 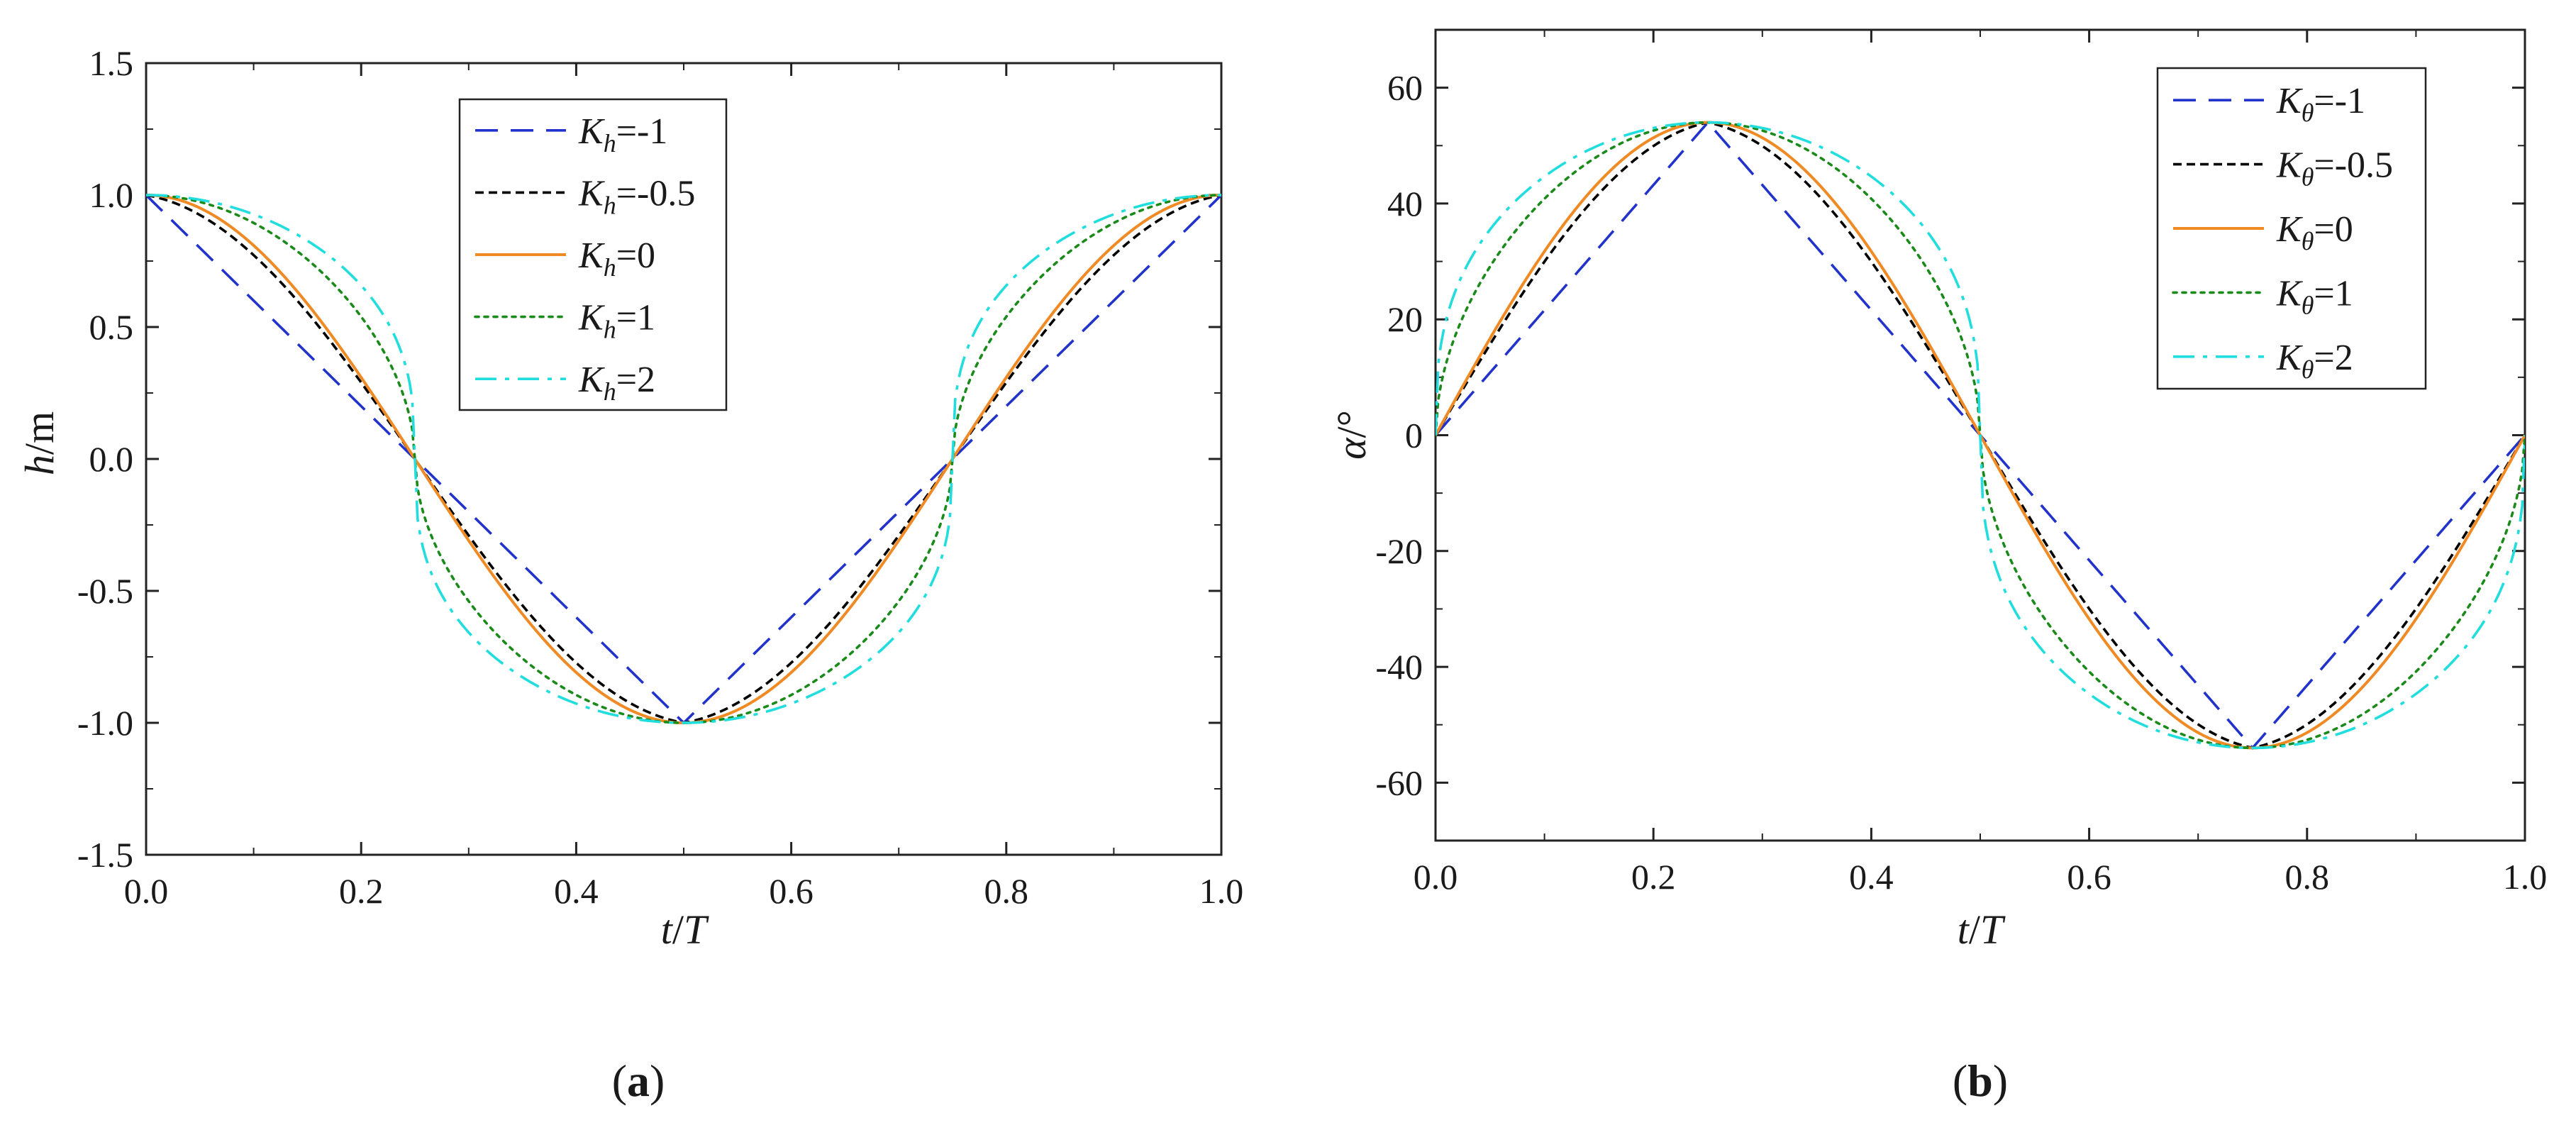 What do you see at coordinates (1980, 1081) in the screenshot?
I see `panel-label: (b)` at bounding box center [1980, 1081].